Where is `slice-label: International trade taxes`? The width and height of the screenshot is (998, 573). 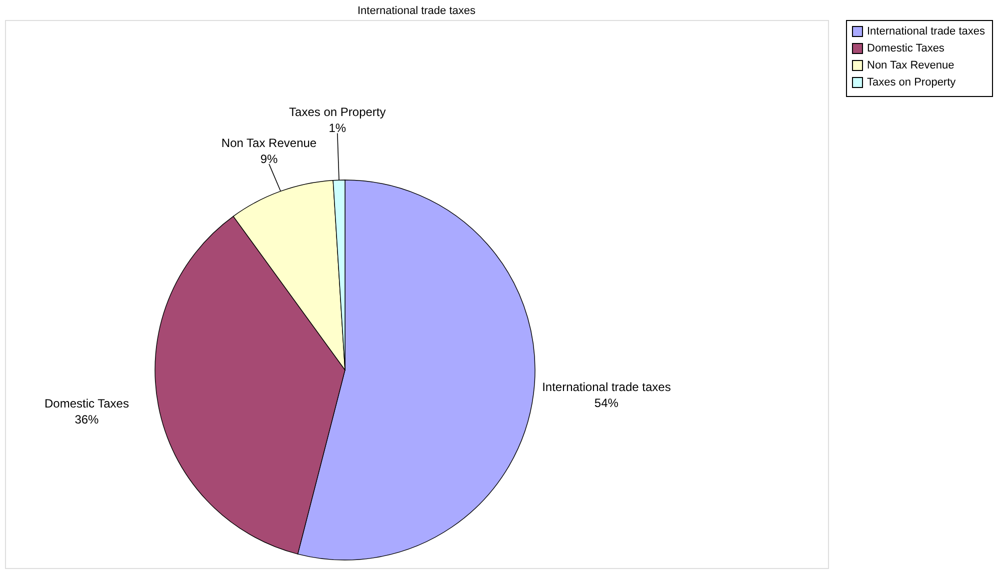 slice-label: International trade taxes is located at coordinates (606, 387).